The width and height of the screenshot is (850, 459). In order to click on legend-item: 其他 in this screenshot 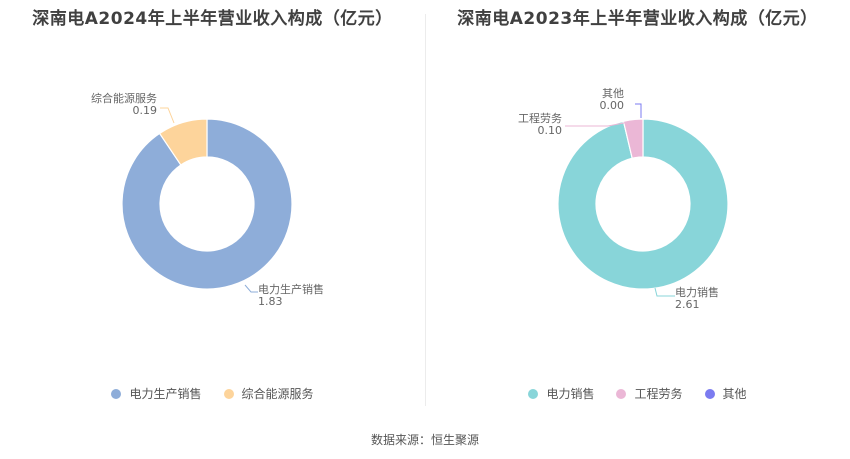, I will do `click(725, 393)`.